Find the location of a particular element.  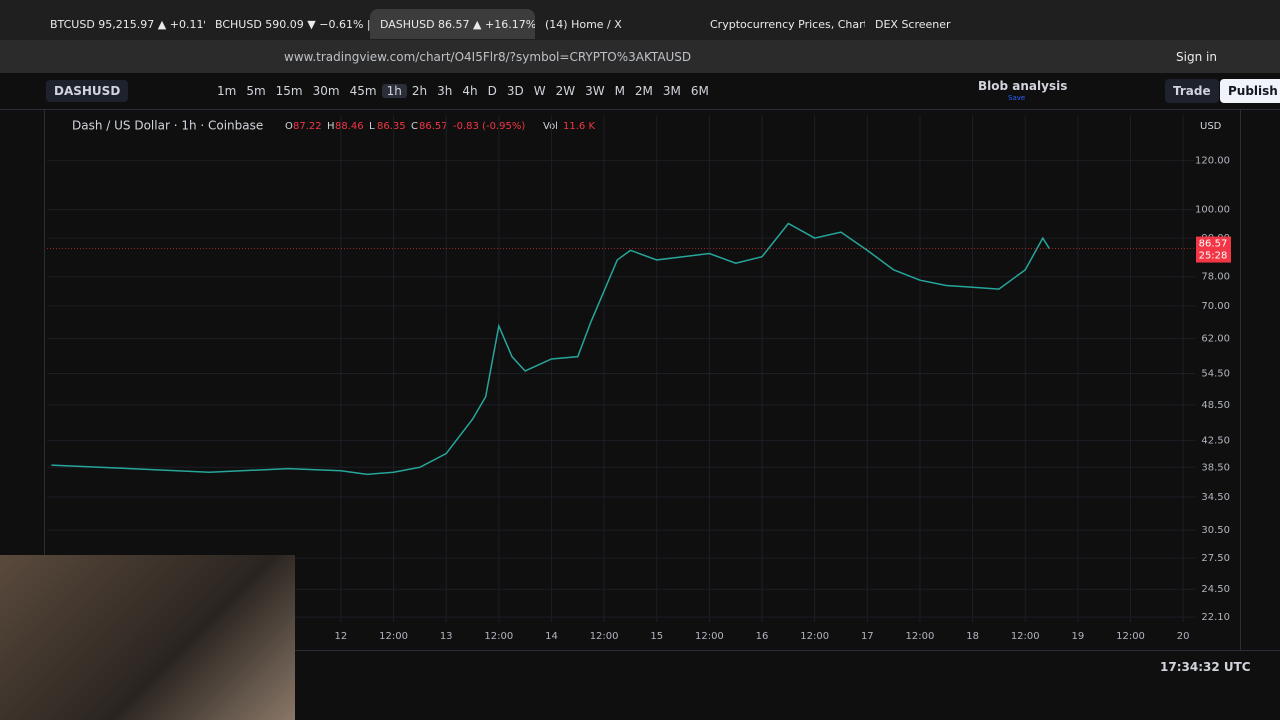

y-tick-label: 78.00 is located at coordinates (1215, 277).